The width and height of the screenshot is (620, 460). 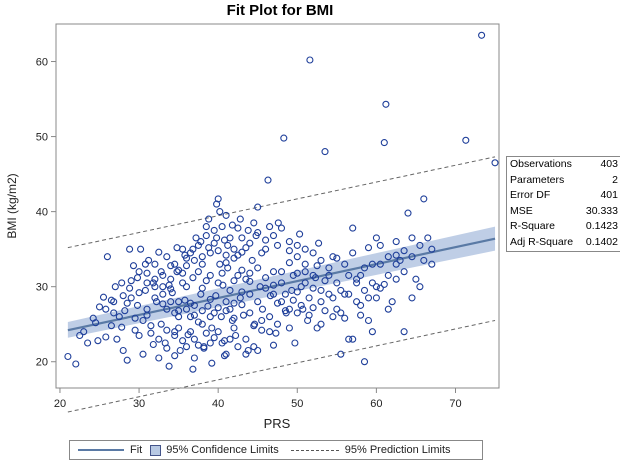 What do you see at coordinates (537, 179) in the screenshot?
I see `stat-label: Parameters` at bounding box center [537, 179].